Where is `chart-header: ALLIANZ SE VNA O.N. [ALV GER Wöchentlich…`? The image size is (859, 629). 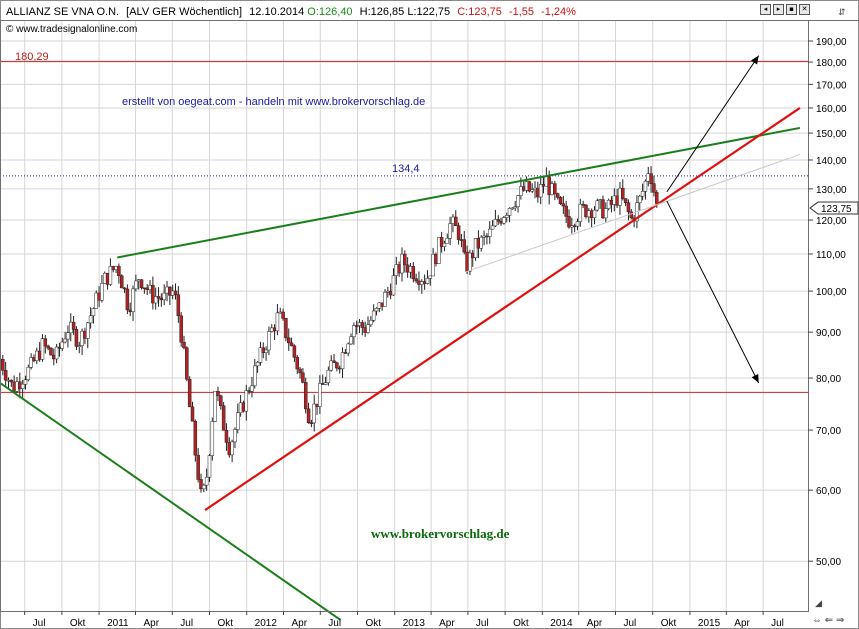 chart-header: ALLIANZ SE VNA O.N. [ALV GER Wöchentlich… is located at coordinates (291, 12).